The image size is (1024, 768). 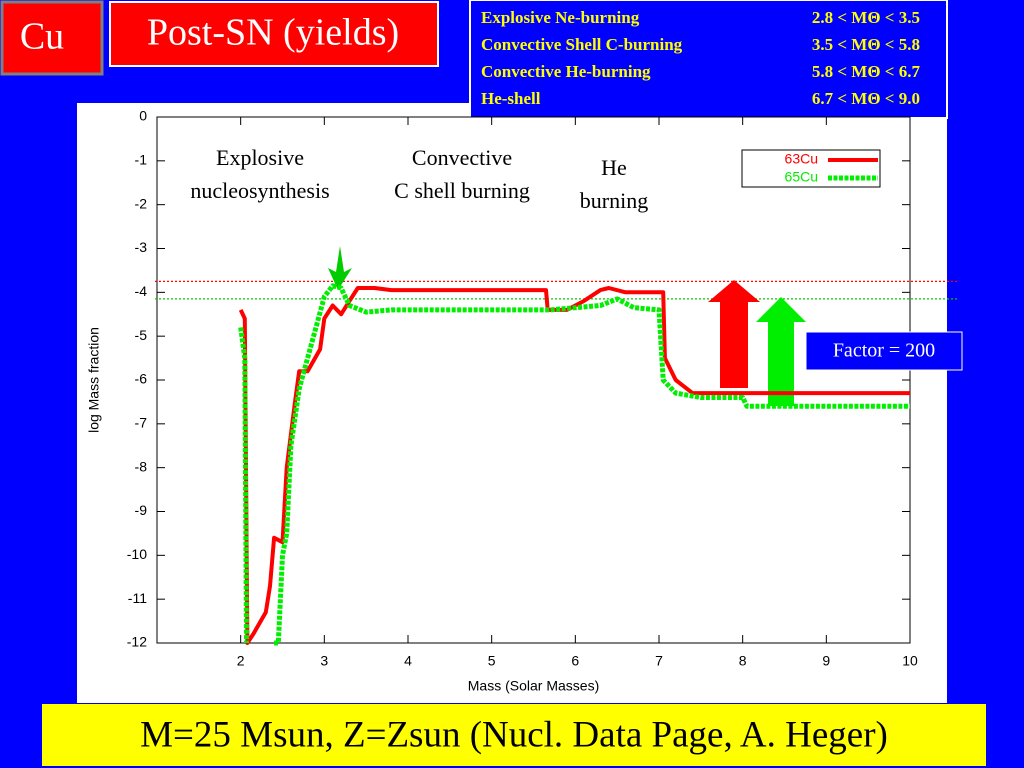 I want to click on x-tick-label: 7, so click(x=659, y=661).